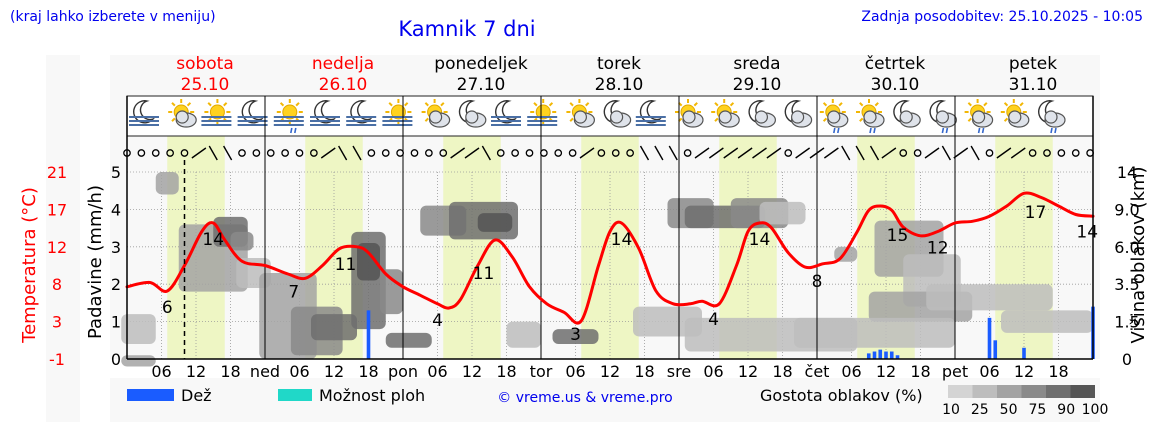 This screenshot has width=1152, height=443. Describe the element at coordinates (541, 371) in the screenshot. I see `x-tick-label: tor` at that location.